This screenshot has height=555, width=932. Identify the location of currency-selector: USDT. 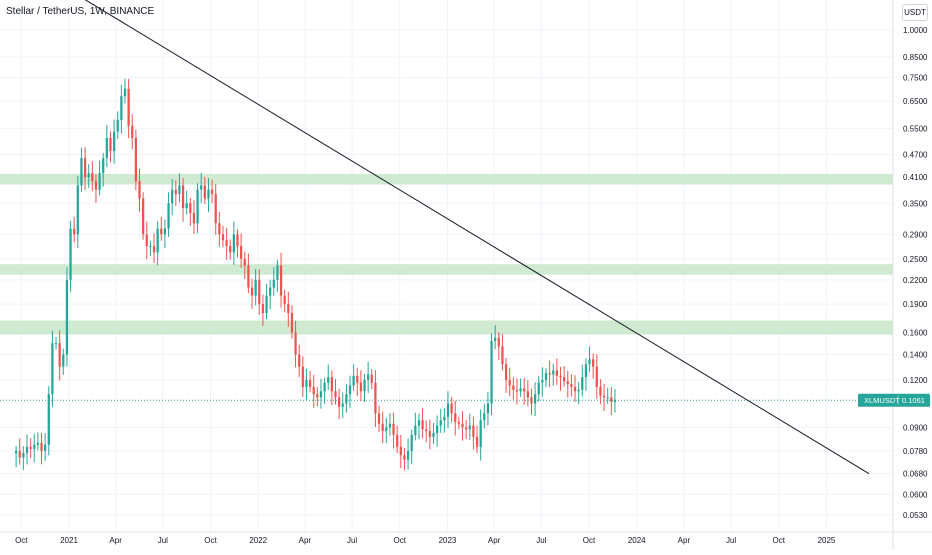
(915, 12).